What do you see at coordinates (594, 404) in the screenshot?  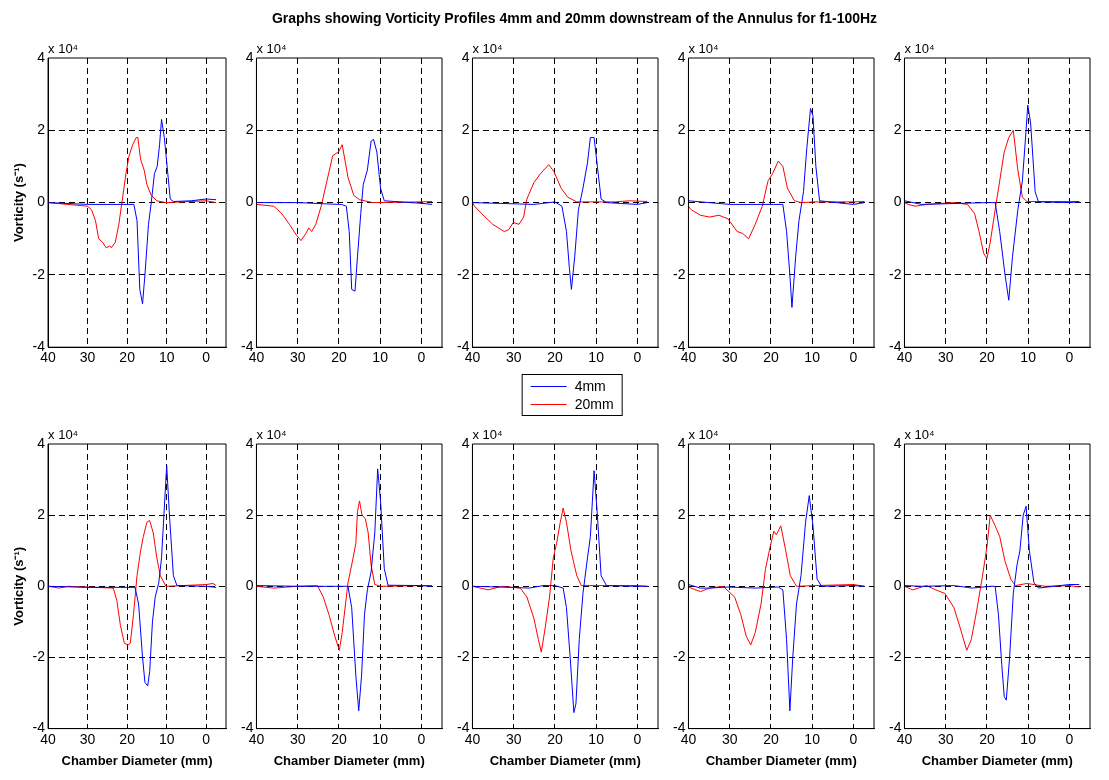 I see `legend-label: 20mm` at bounding box center [594, 404].